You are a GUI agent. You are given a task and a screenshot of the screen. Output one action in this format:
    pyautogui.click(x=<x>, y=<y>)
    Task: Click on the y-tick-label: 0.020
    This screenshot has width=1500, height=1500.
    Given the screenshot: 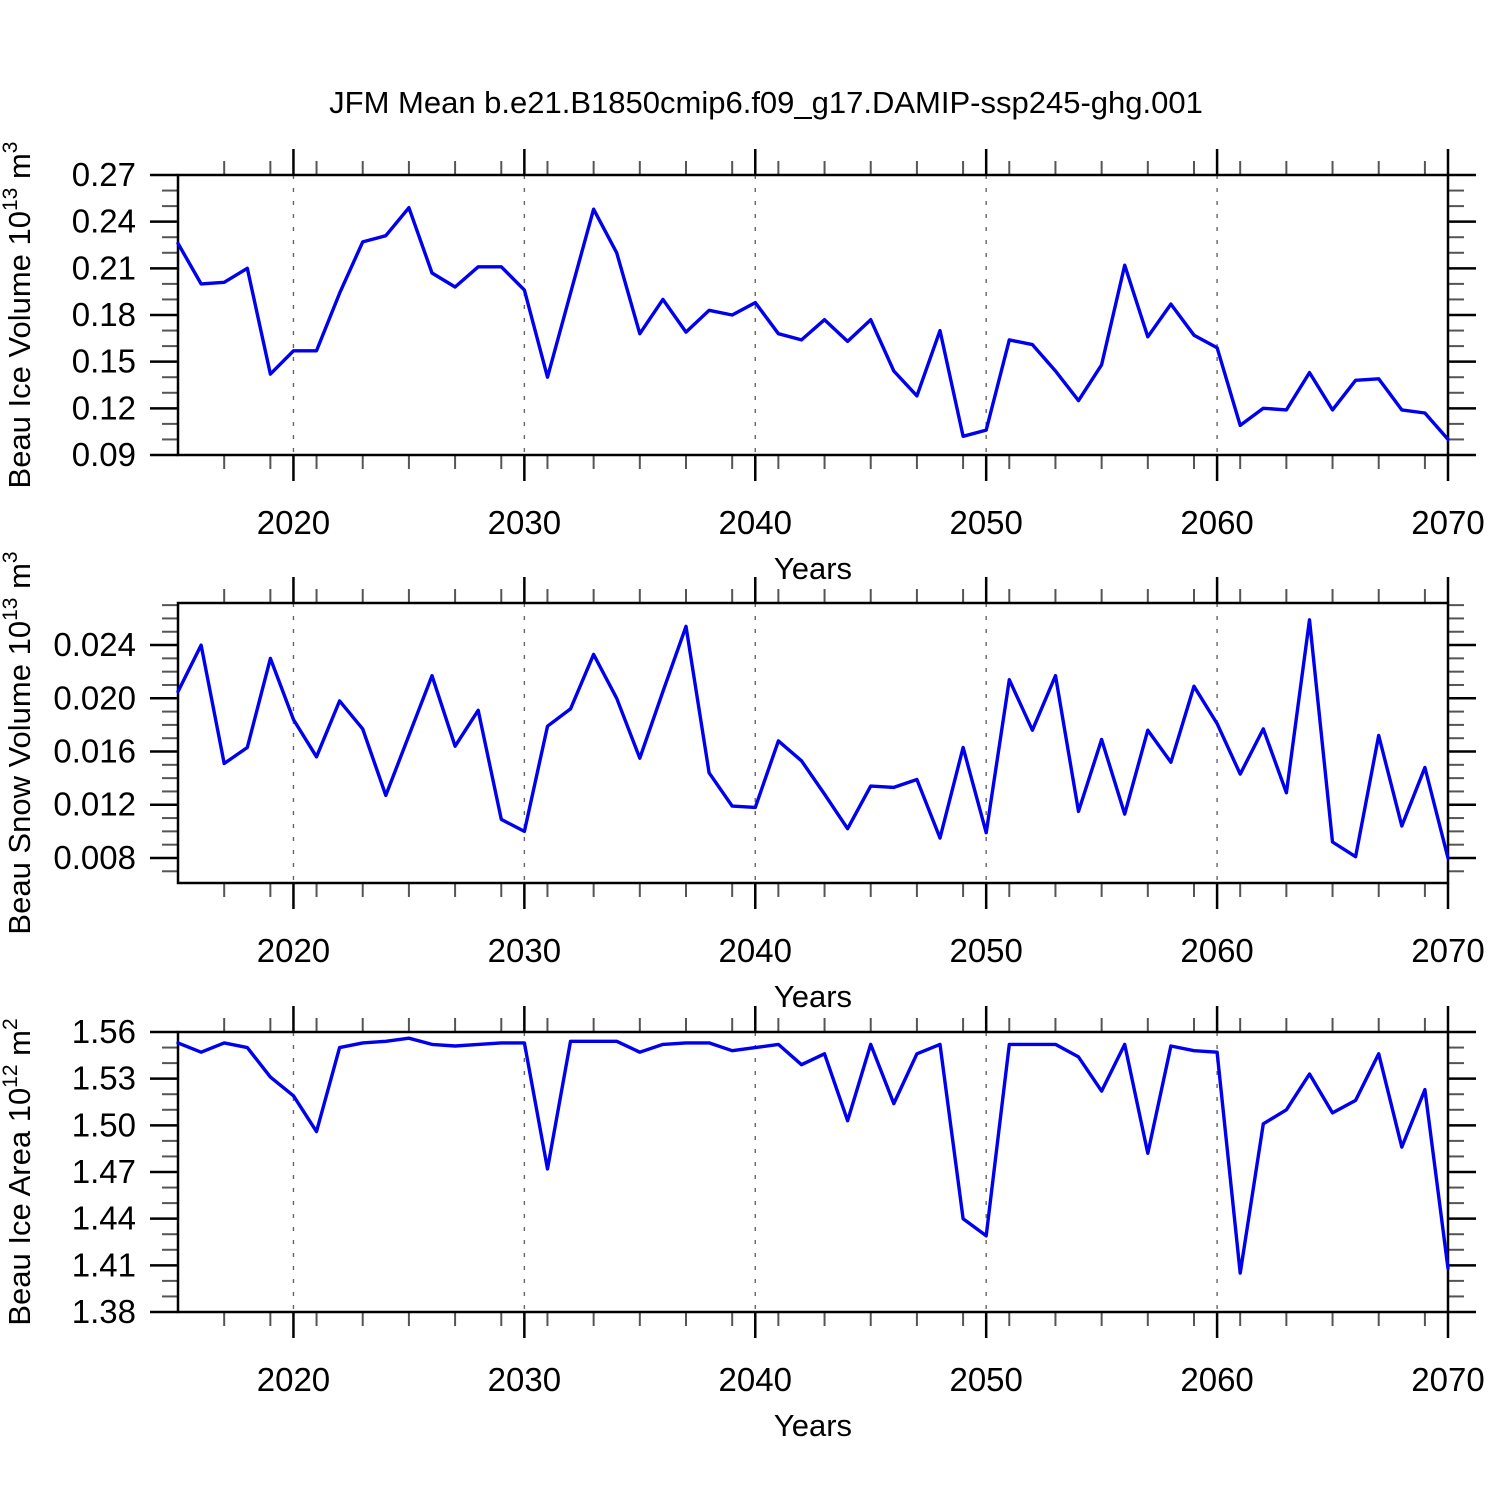 What is the action you would take?
    pyautogui.click(x=94, y=697)
    